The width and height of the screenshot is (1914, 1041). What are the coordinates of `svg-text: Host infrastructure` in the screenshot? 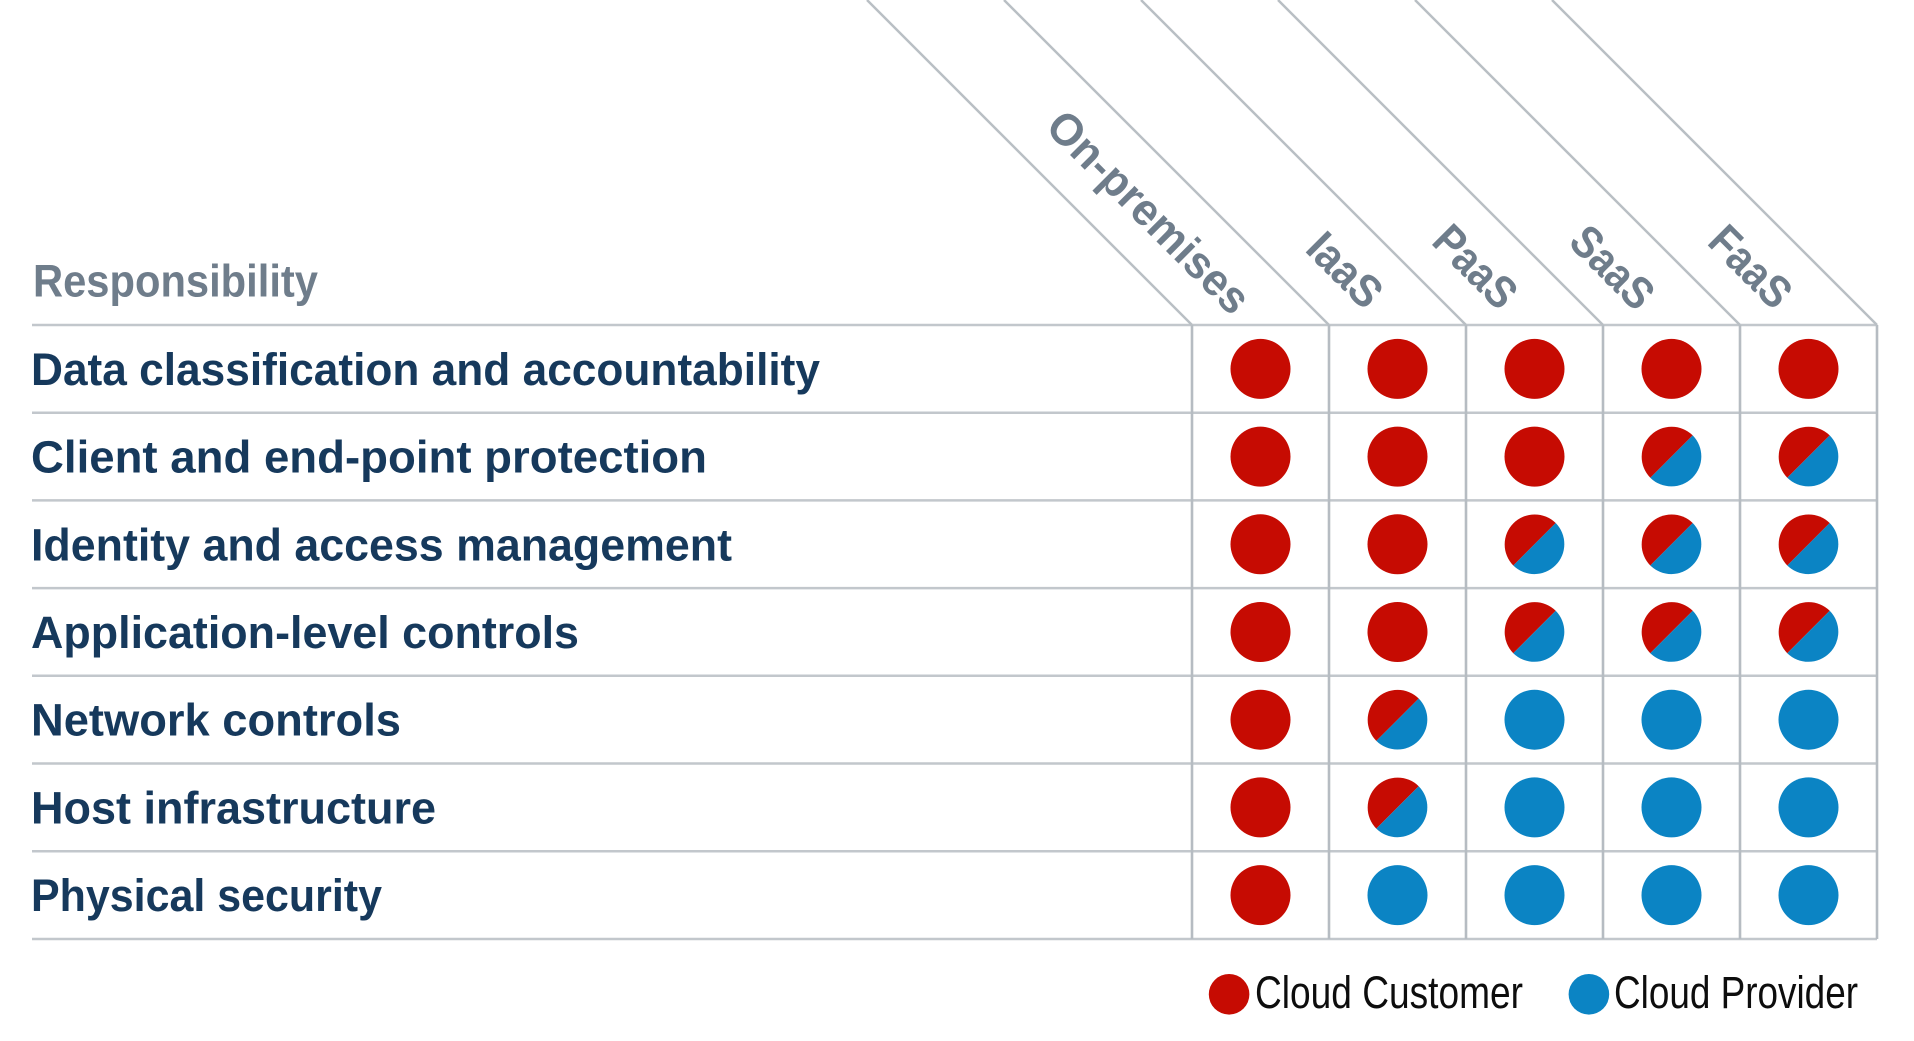 It's located at (233, 807).